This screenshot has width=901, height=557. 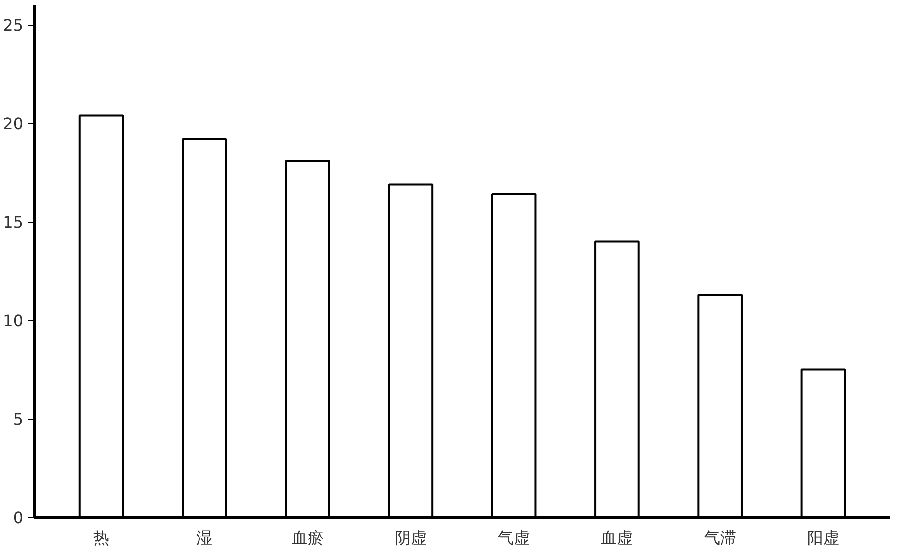 What do you see at coordinates (13, 222) in the screenshot?
I see `y-tick-label: 15` at bounding box center [13, 222].